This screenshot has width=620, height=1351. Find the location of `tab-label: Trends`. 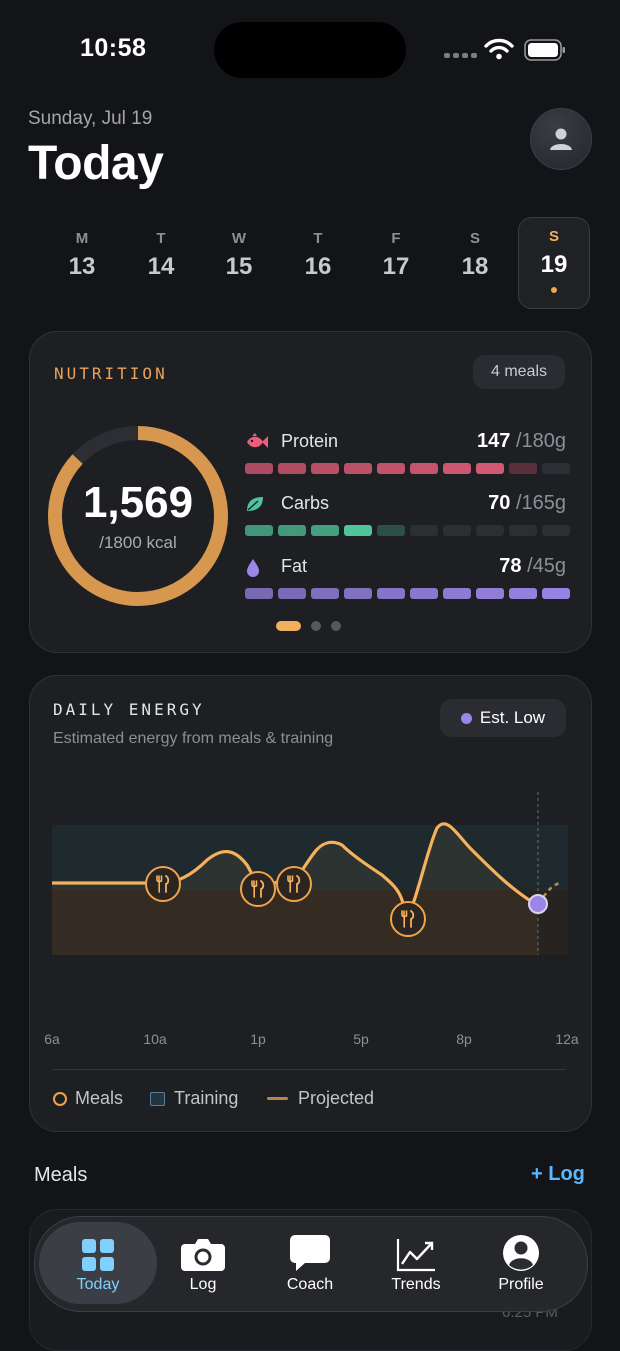

tab-label: Trends is located at coordinates (416, 1284).